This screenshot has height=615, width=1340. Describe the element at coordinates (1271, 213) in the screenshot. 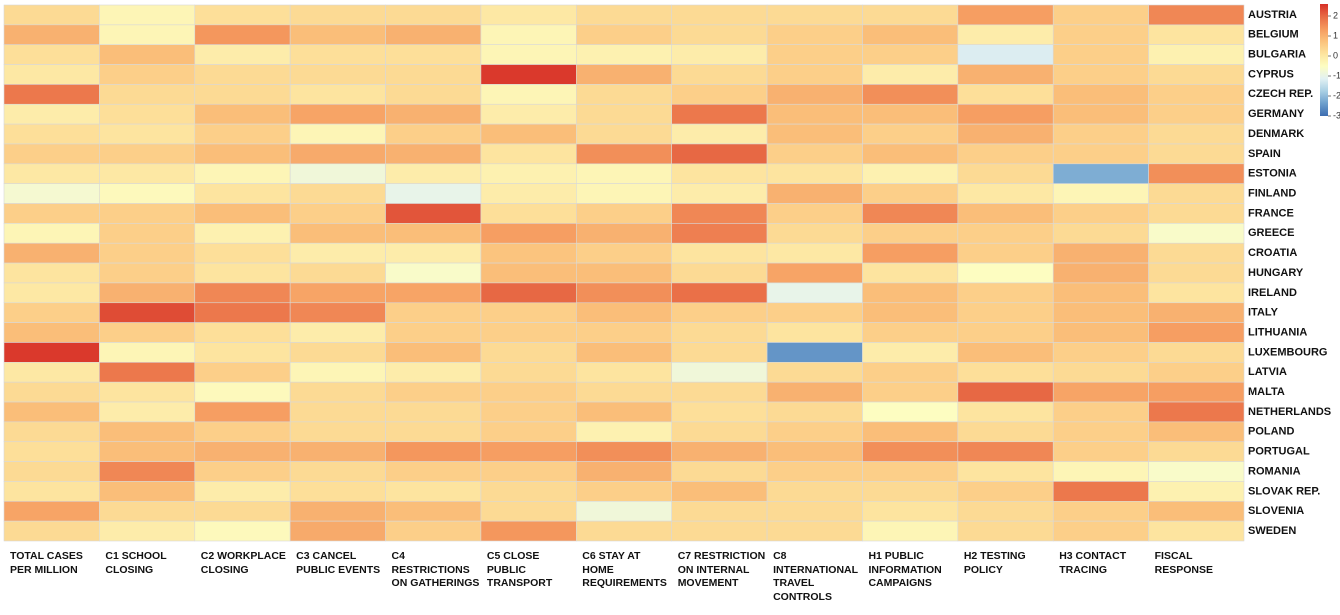

I see `row-label: FRANCE` at that location.